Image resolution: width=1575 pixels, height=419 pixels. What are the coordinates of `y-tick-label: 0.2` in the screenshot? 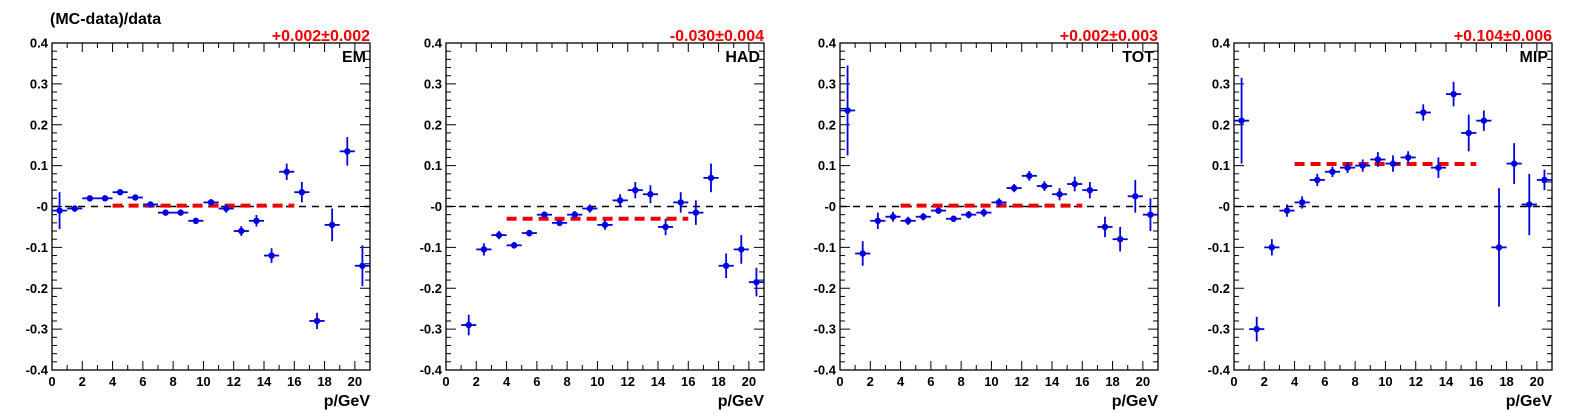 It's located at (39, 124).